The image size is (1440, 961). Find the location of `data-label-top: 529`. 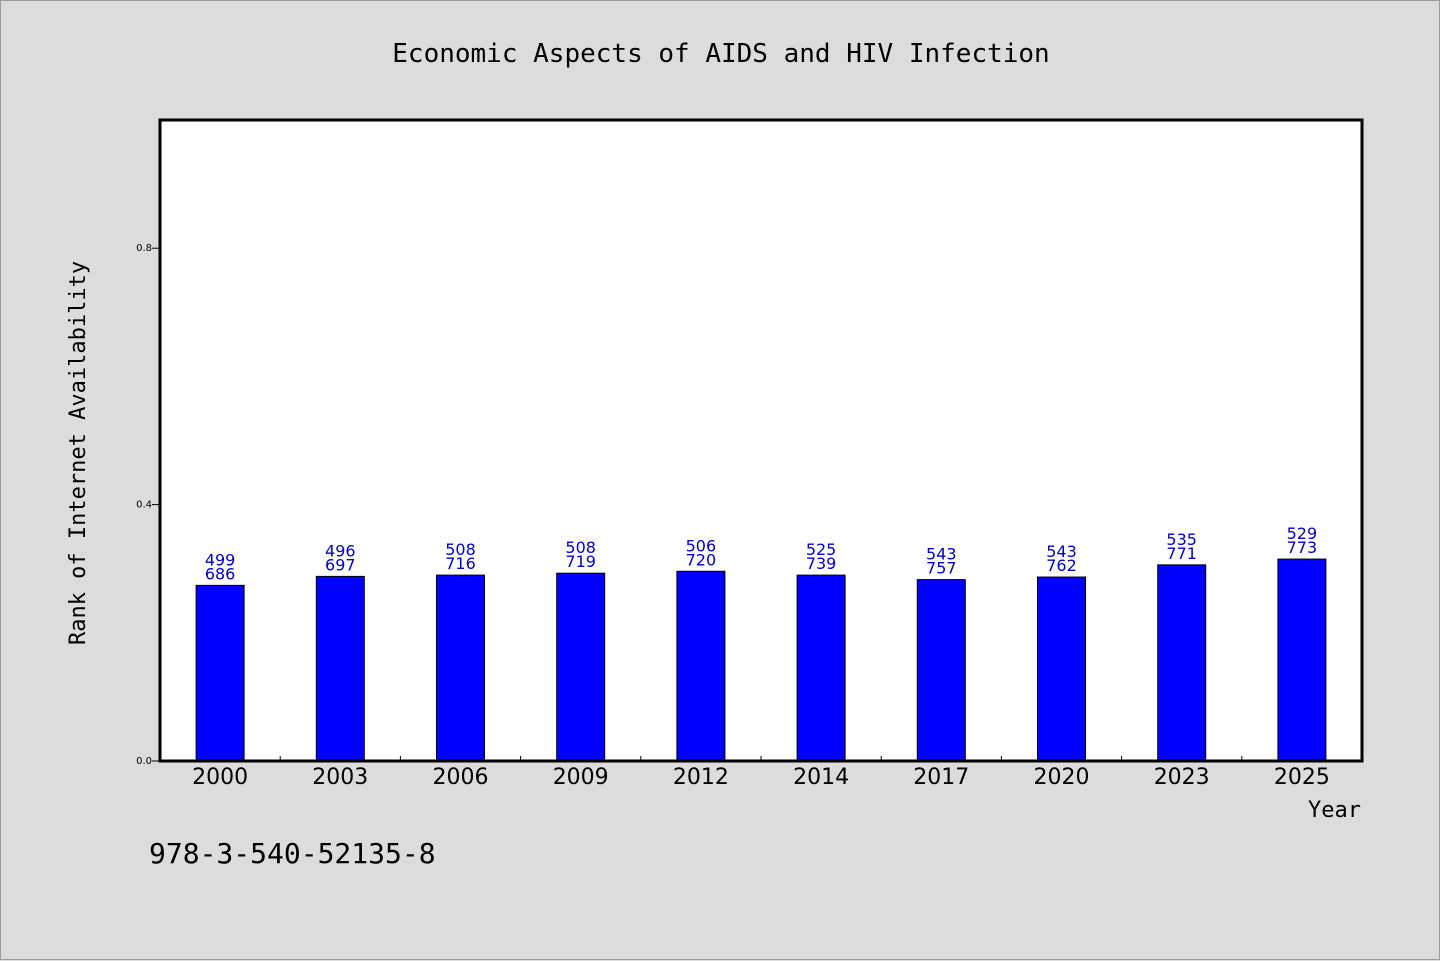

data-label-top: 529 is located at coordinates (1302, 533).